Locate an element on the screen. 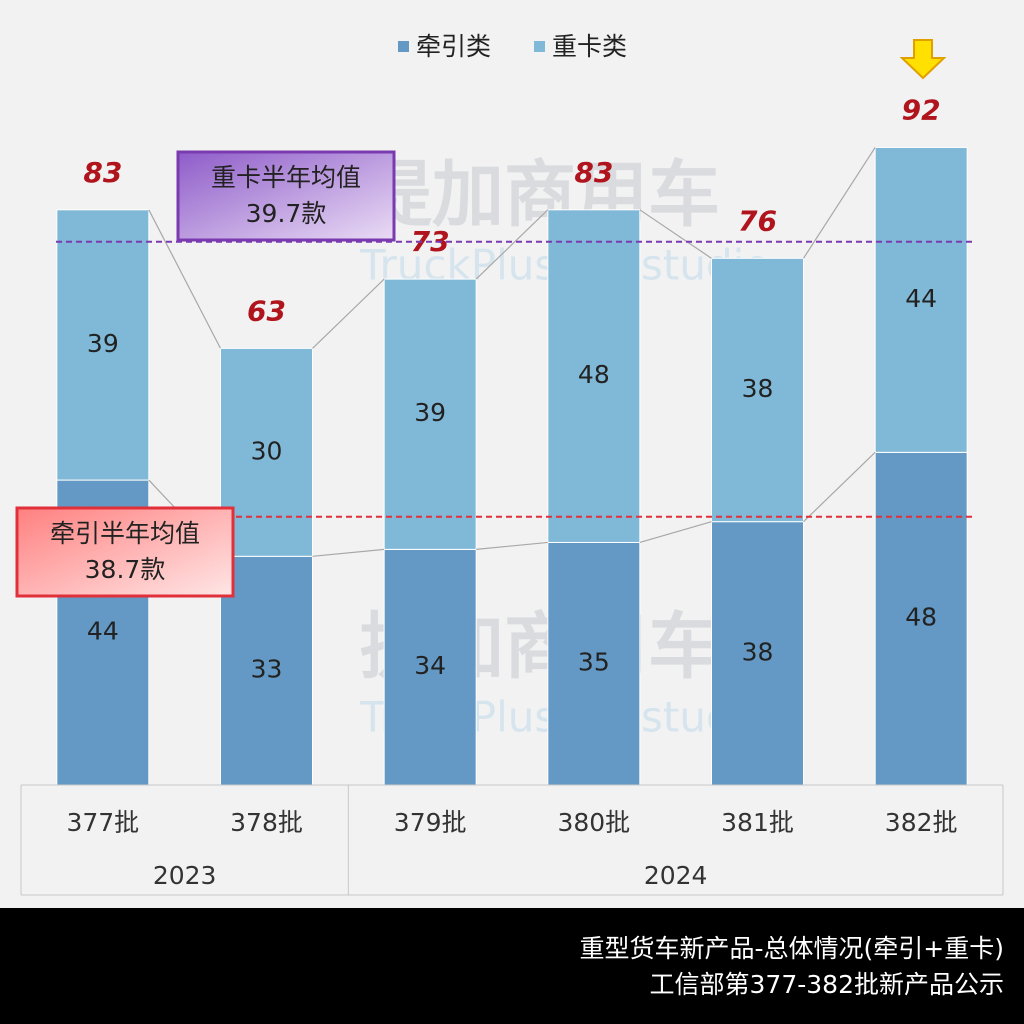  data-label: 35 is located at coordinates (594, 662).